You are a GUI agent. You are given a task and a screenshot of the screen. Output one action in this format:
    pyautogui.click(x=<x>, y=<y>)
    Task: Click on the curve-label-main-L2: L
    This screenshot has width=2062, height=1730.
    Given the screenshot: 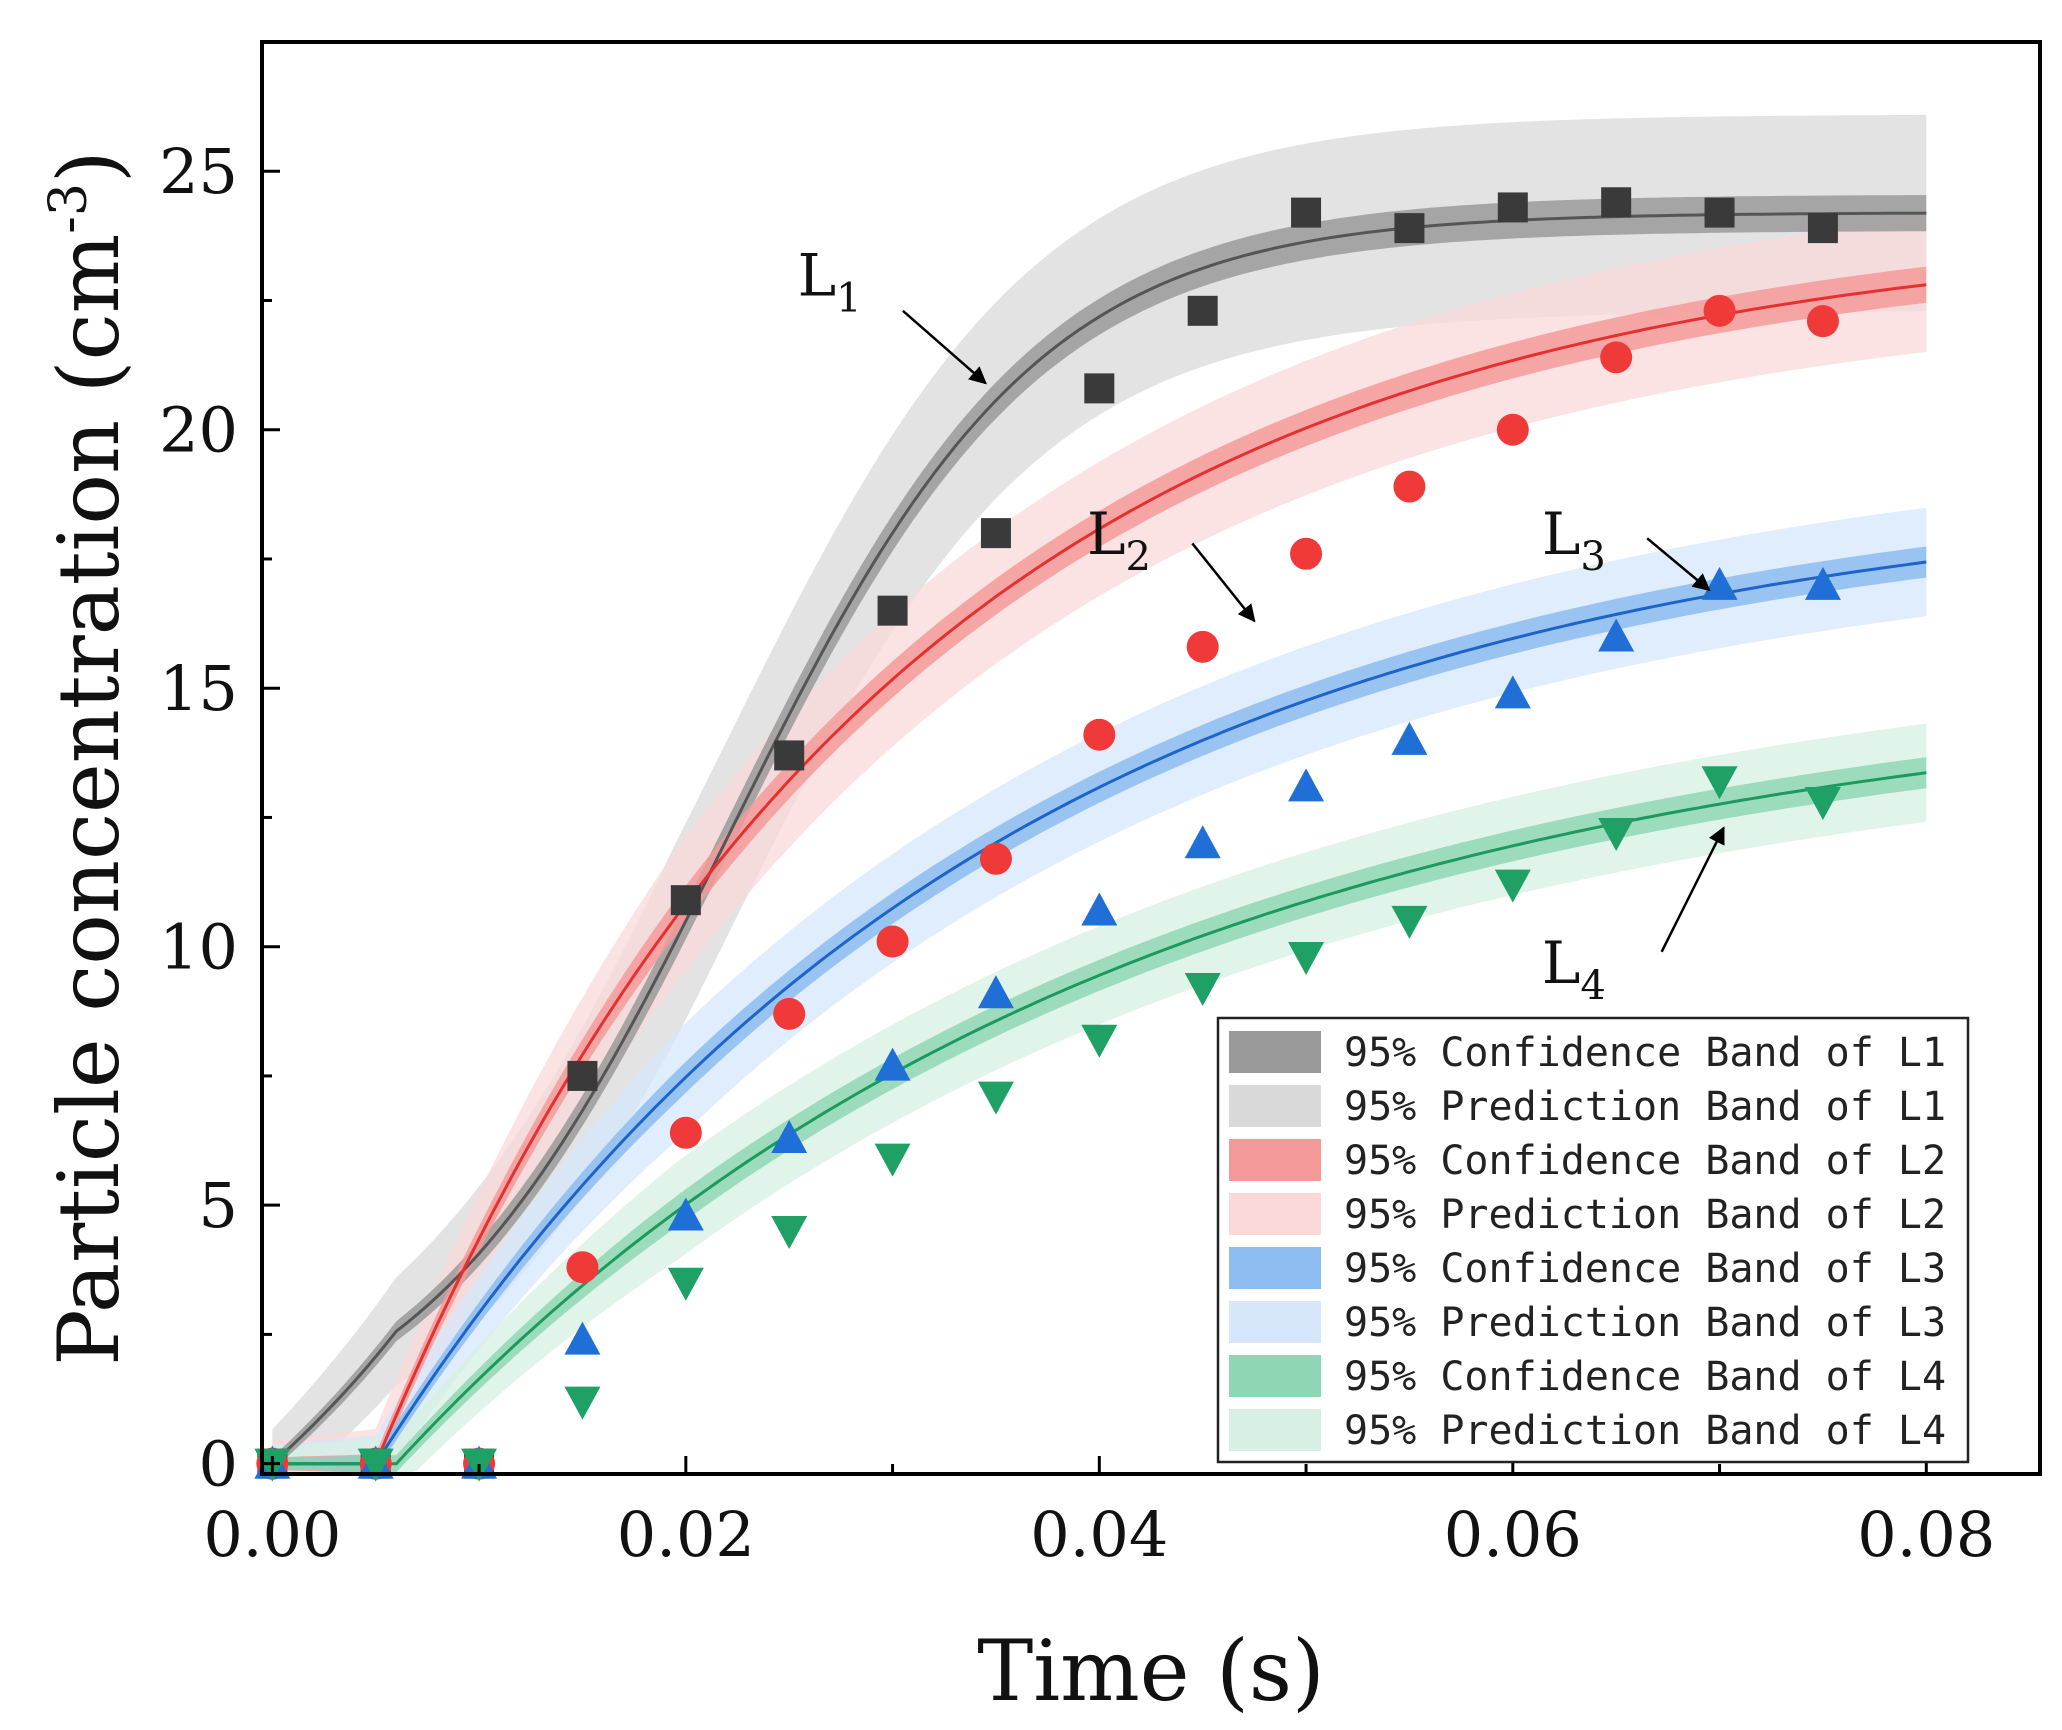 What is the action you would take?
    pyautogui.click(x=1106, y=534)
    